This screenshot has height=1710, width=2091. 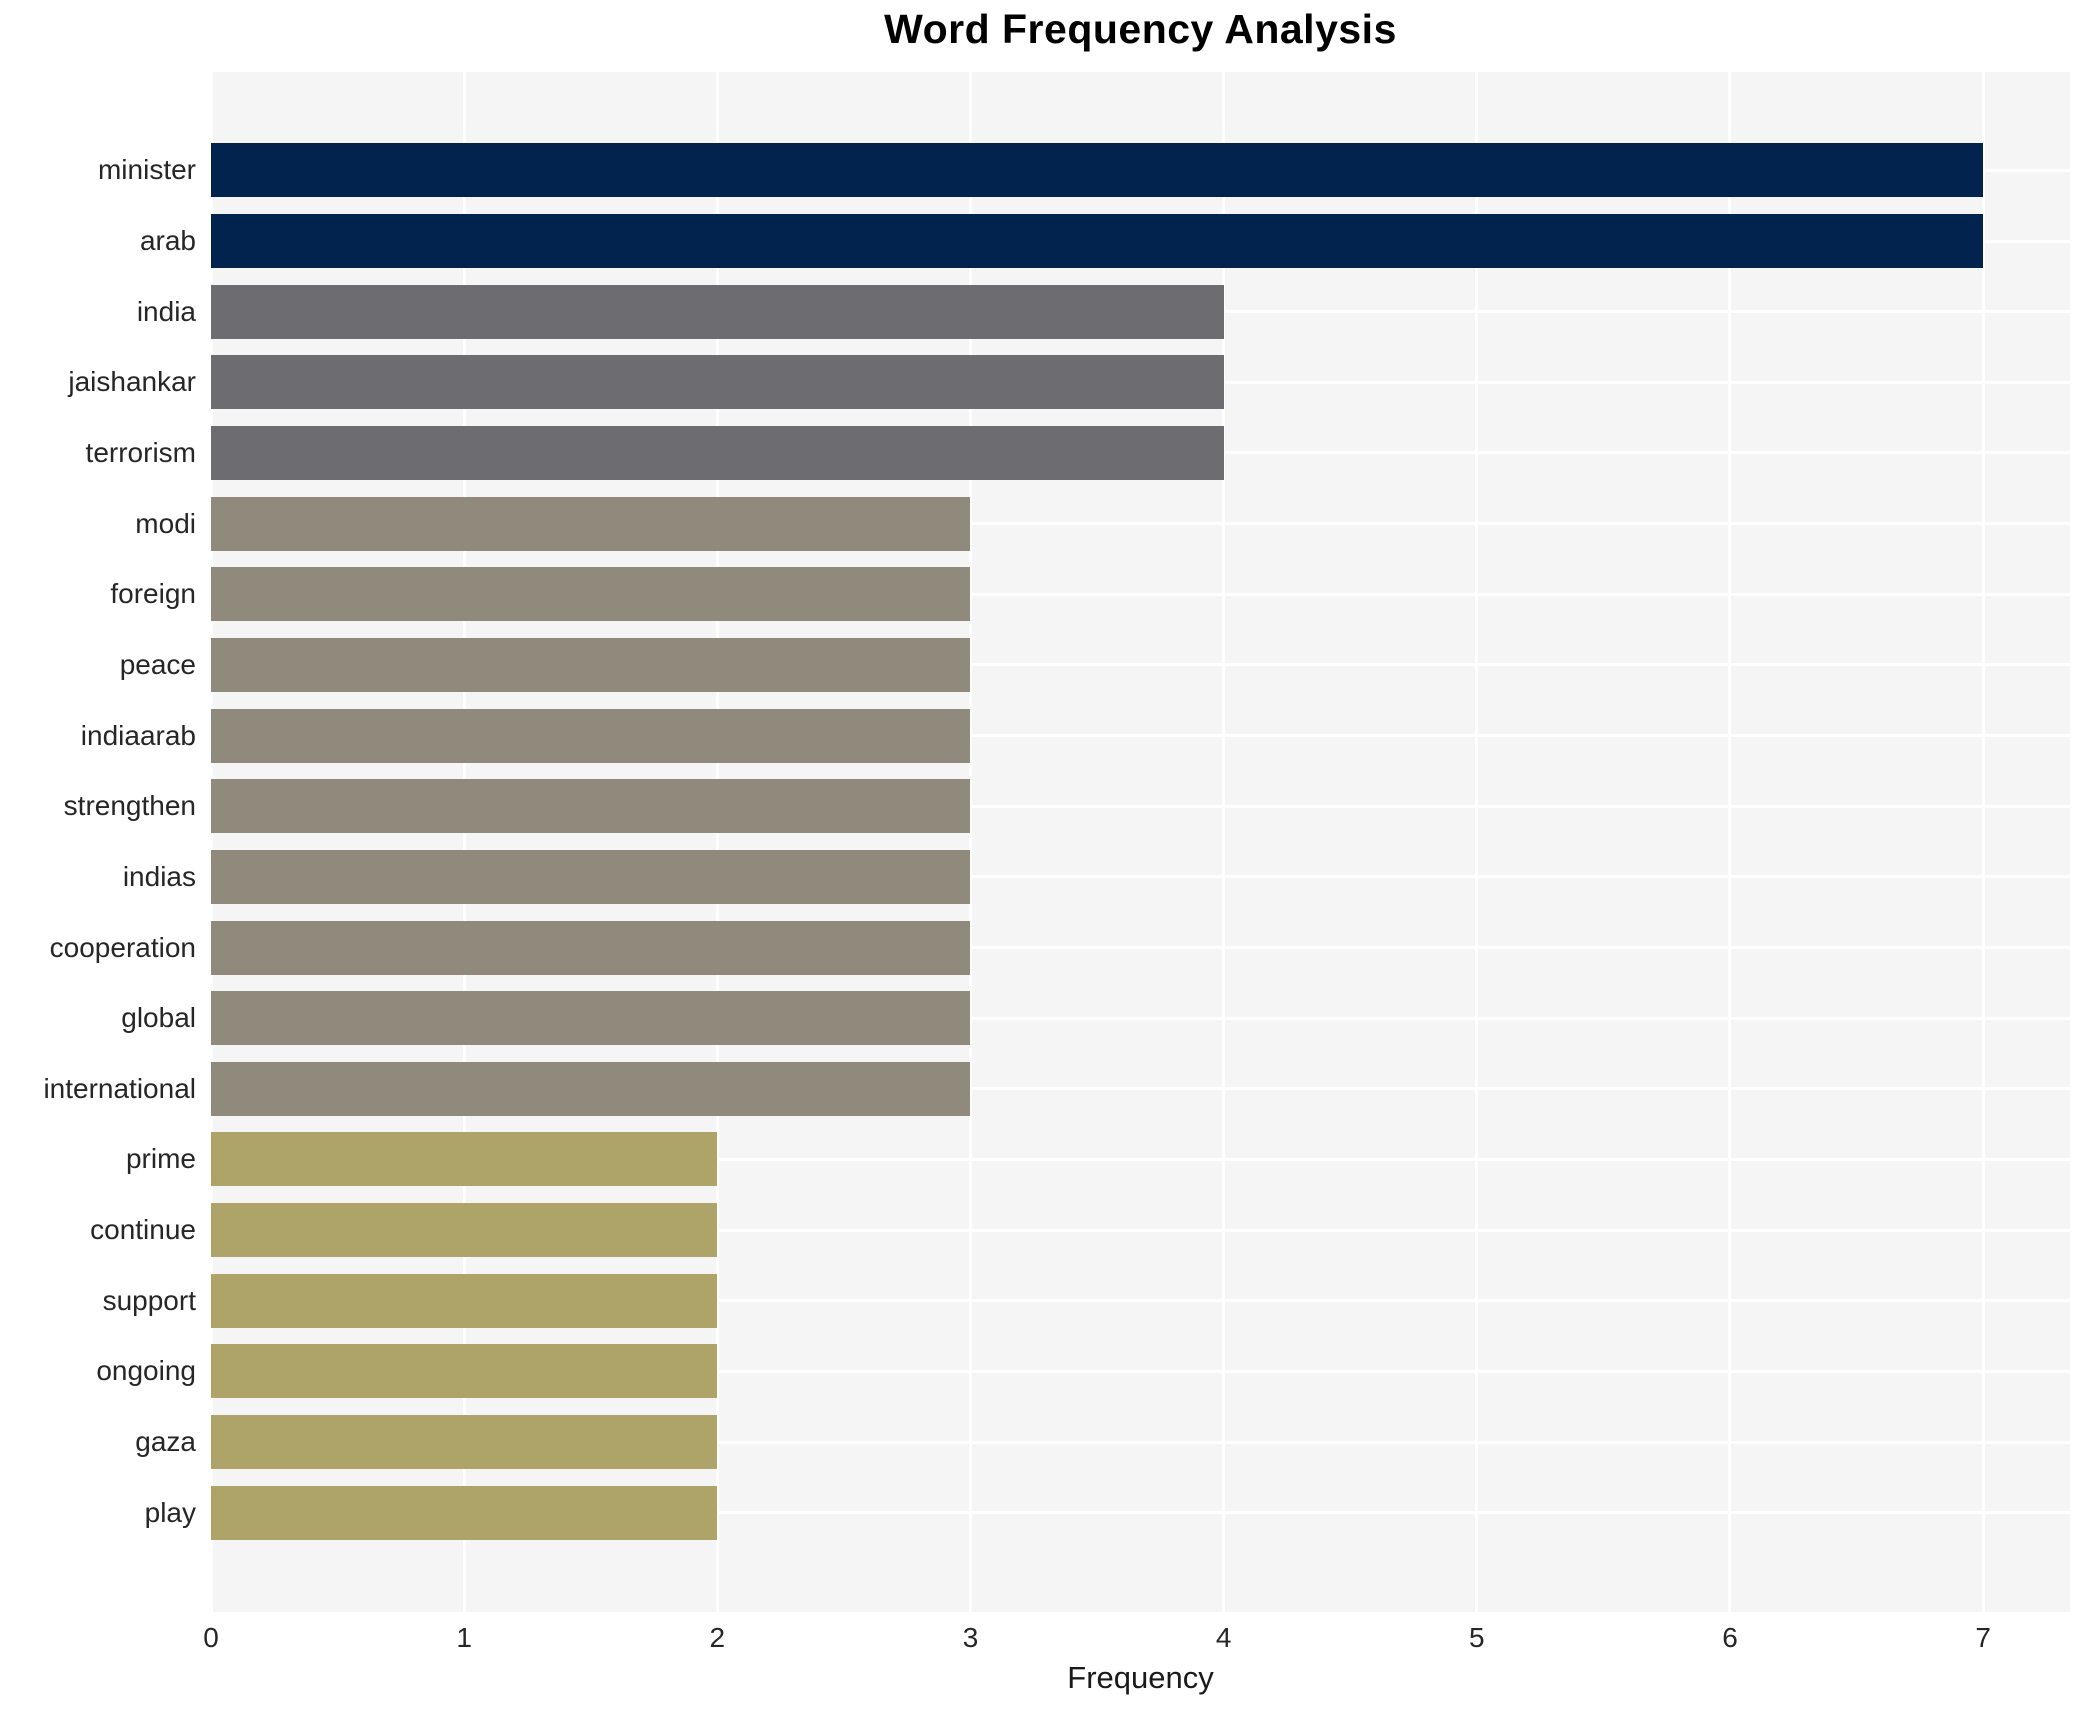 What do you see at coordinates (1477, 1637) in the screenshot?
I see `x-tick-label: 5` at bounding box center [1477, 1637].